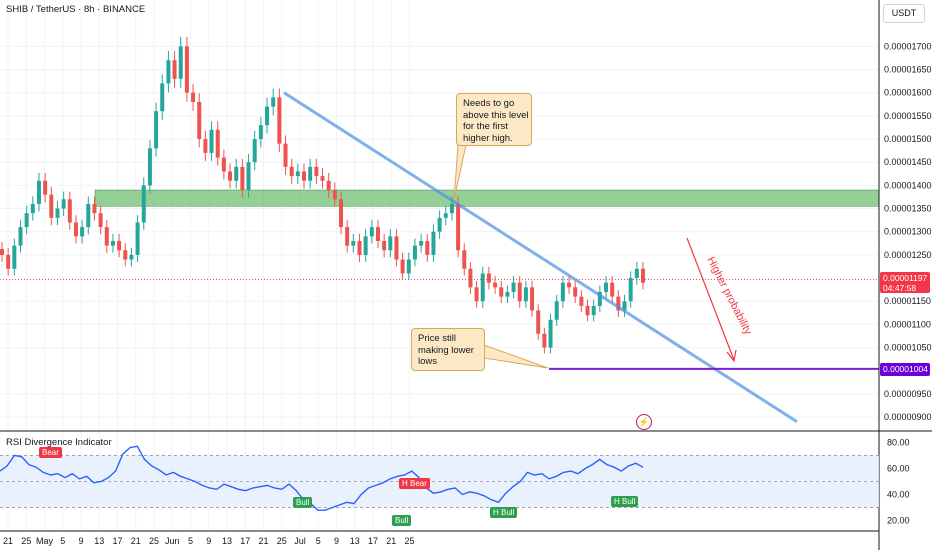 This screenshot has height=550, width=932. I want to click on arrow-shaft, so click(710, 299).